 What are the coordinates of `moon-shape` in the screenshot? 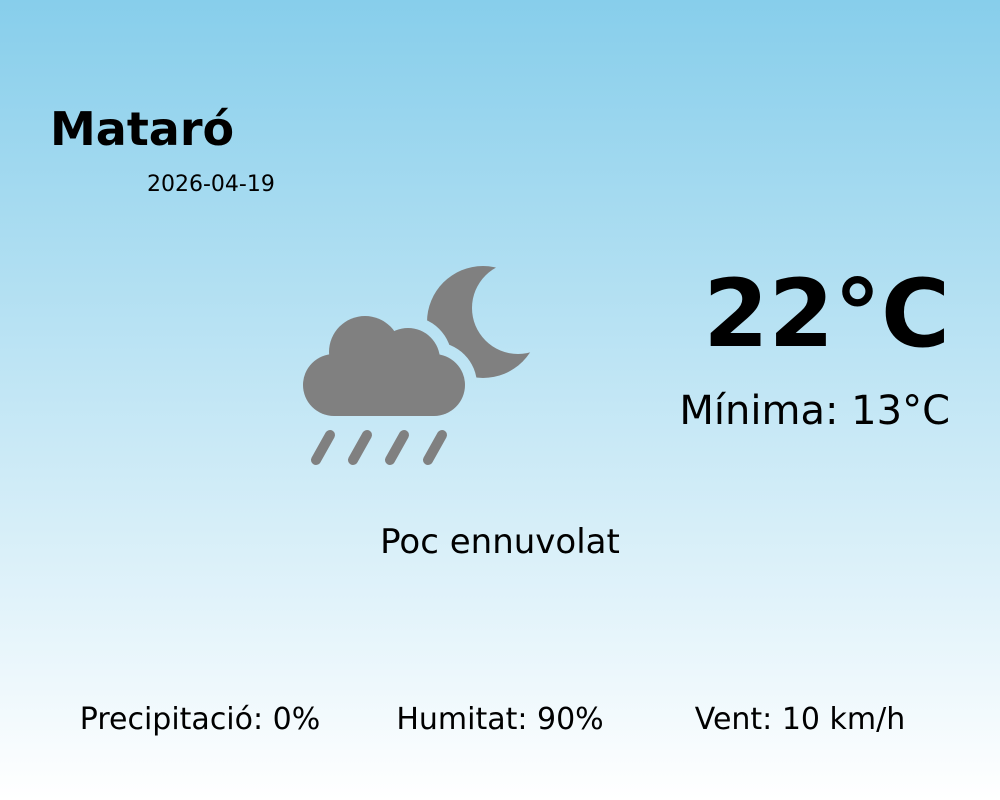 It's located at (483, 322).